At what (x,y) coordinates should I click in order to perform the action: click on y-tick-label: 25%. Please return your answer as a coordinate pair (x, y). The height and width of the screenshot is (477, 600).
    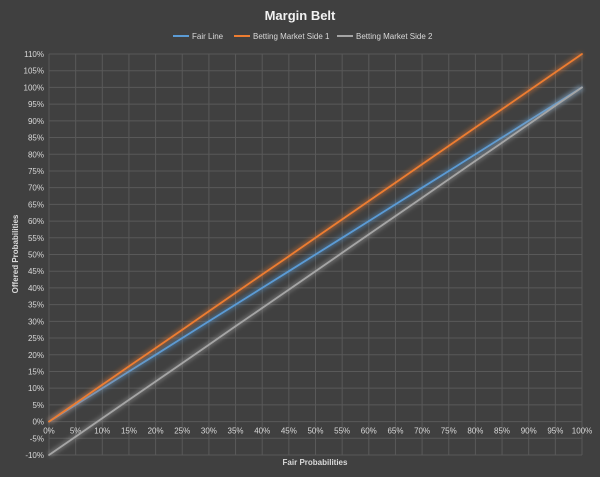
    Looking at the image, I should click on (36, 338).